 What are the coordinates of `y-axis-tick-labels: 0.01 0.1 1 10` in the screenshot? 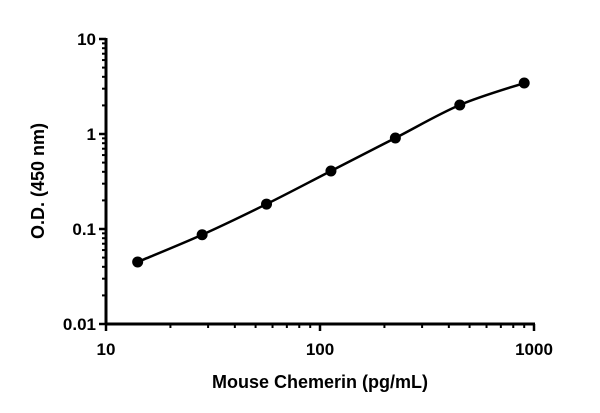 It's located at (79, 182).